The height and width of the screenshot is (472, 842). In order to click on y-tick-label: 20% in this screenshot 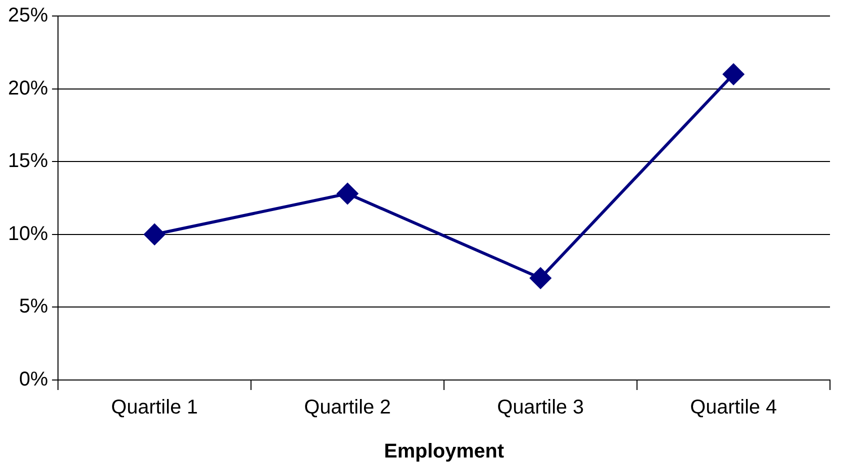, I will do `click(28, 88)`.